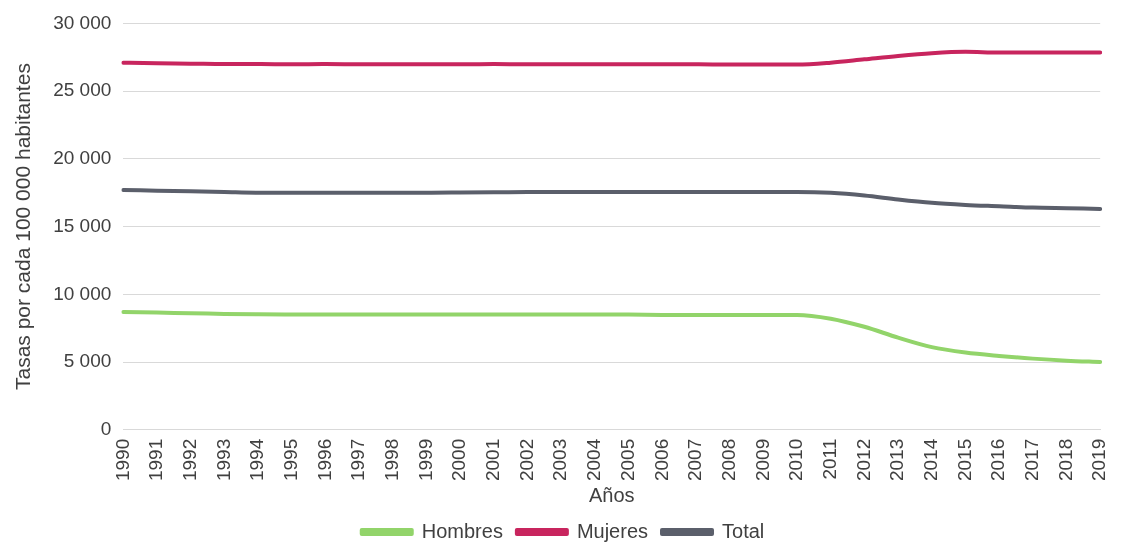 This screenshot has height=552, width=1126. What do you see at coordinates (695, 460) in the screenshot?
I see `x-tick-label: 2007` at bounding box center [695, 460].